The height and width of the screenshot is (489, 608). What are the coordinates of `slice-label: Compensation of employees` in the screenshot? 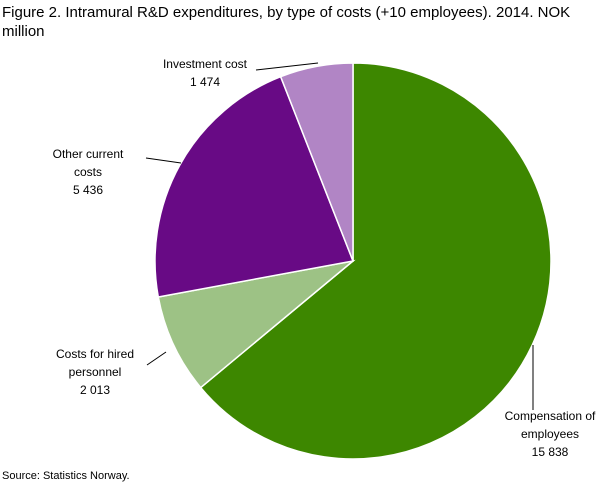 It's located at (550, 425).